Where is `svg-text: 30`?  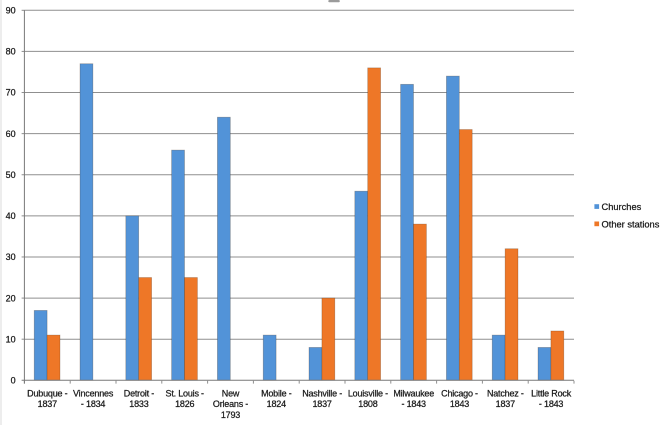 svg-text: 30 is located at coordinates (11, 257).